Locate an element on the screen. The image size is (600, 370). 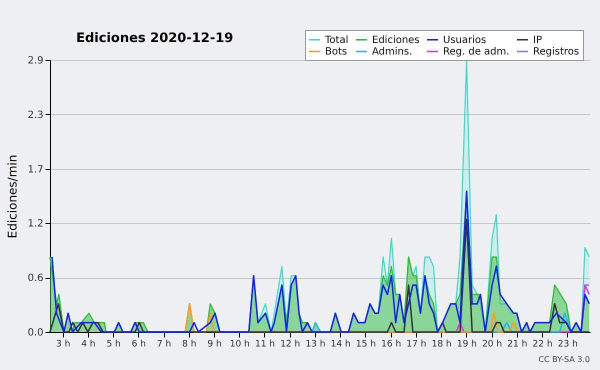
x-tick-label: 10 h is located at coordinates (240, 345).